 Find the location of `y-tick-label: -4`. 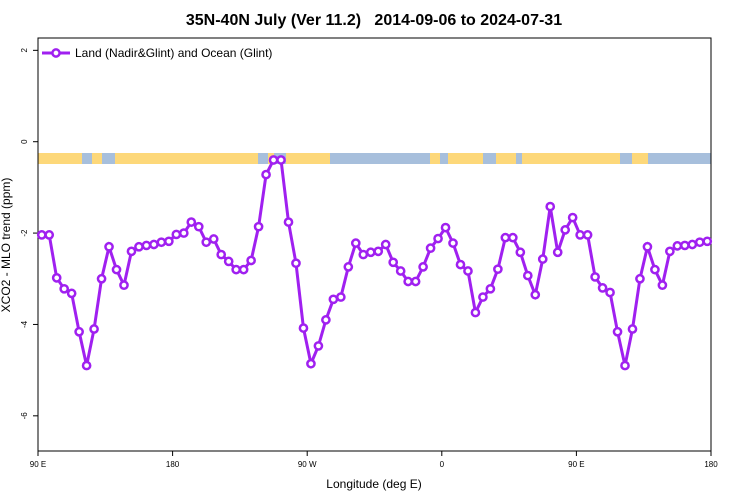

y-tick-label: -4 is located at coordinates (24, 324).